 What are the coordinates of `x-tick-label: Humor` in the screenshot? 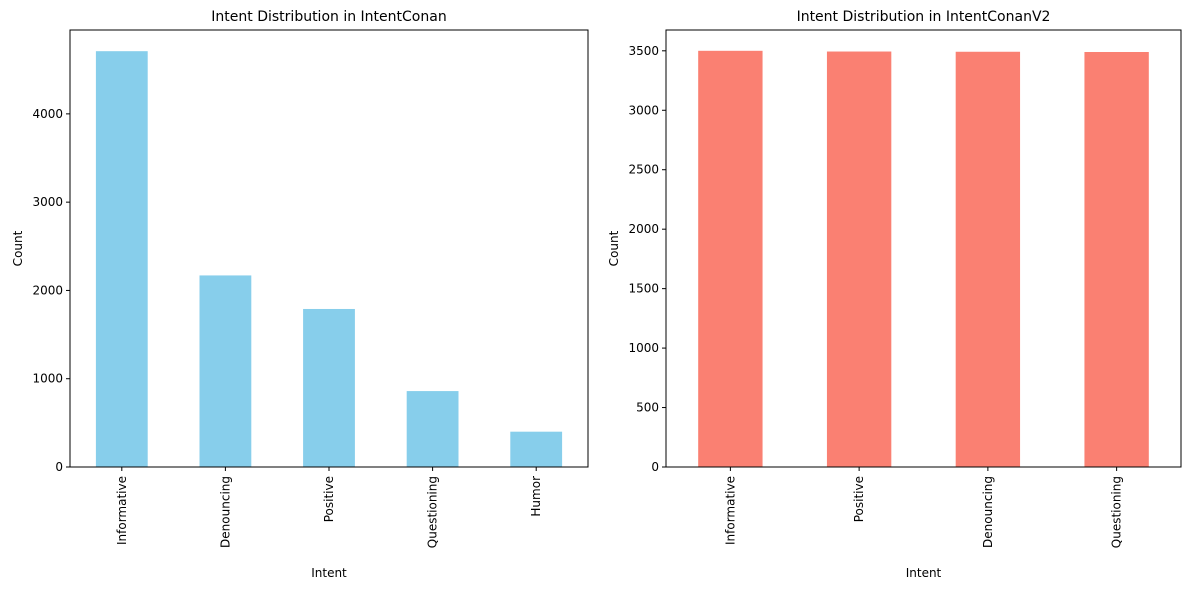 It's located at (536, 496).